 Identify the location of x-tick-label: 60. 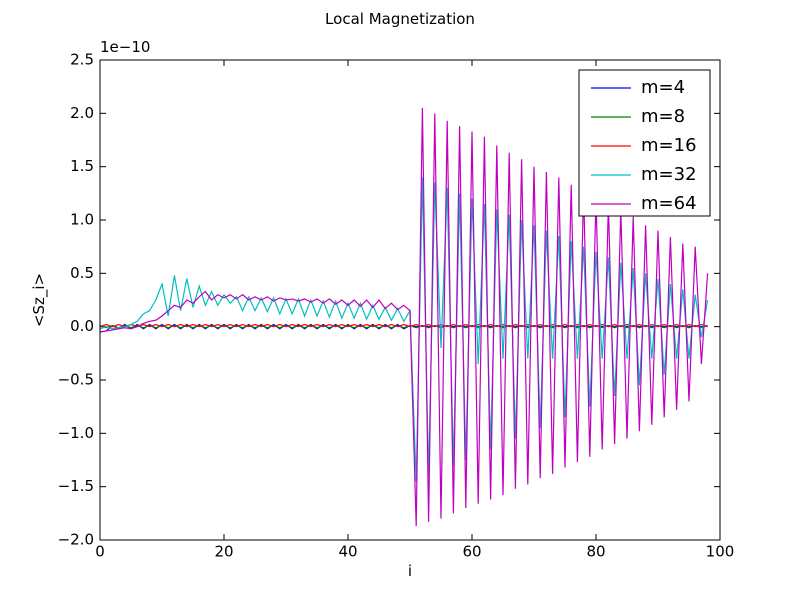
(471, 552).